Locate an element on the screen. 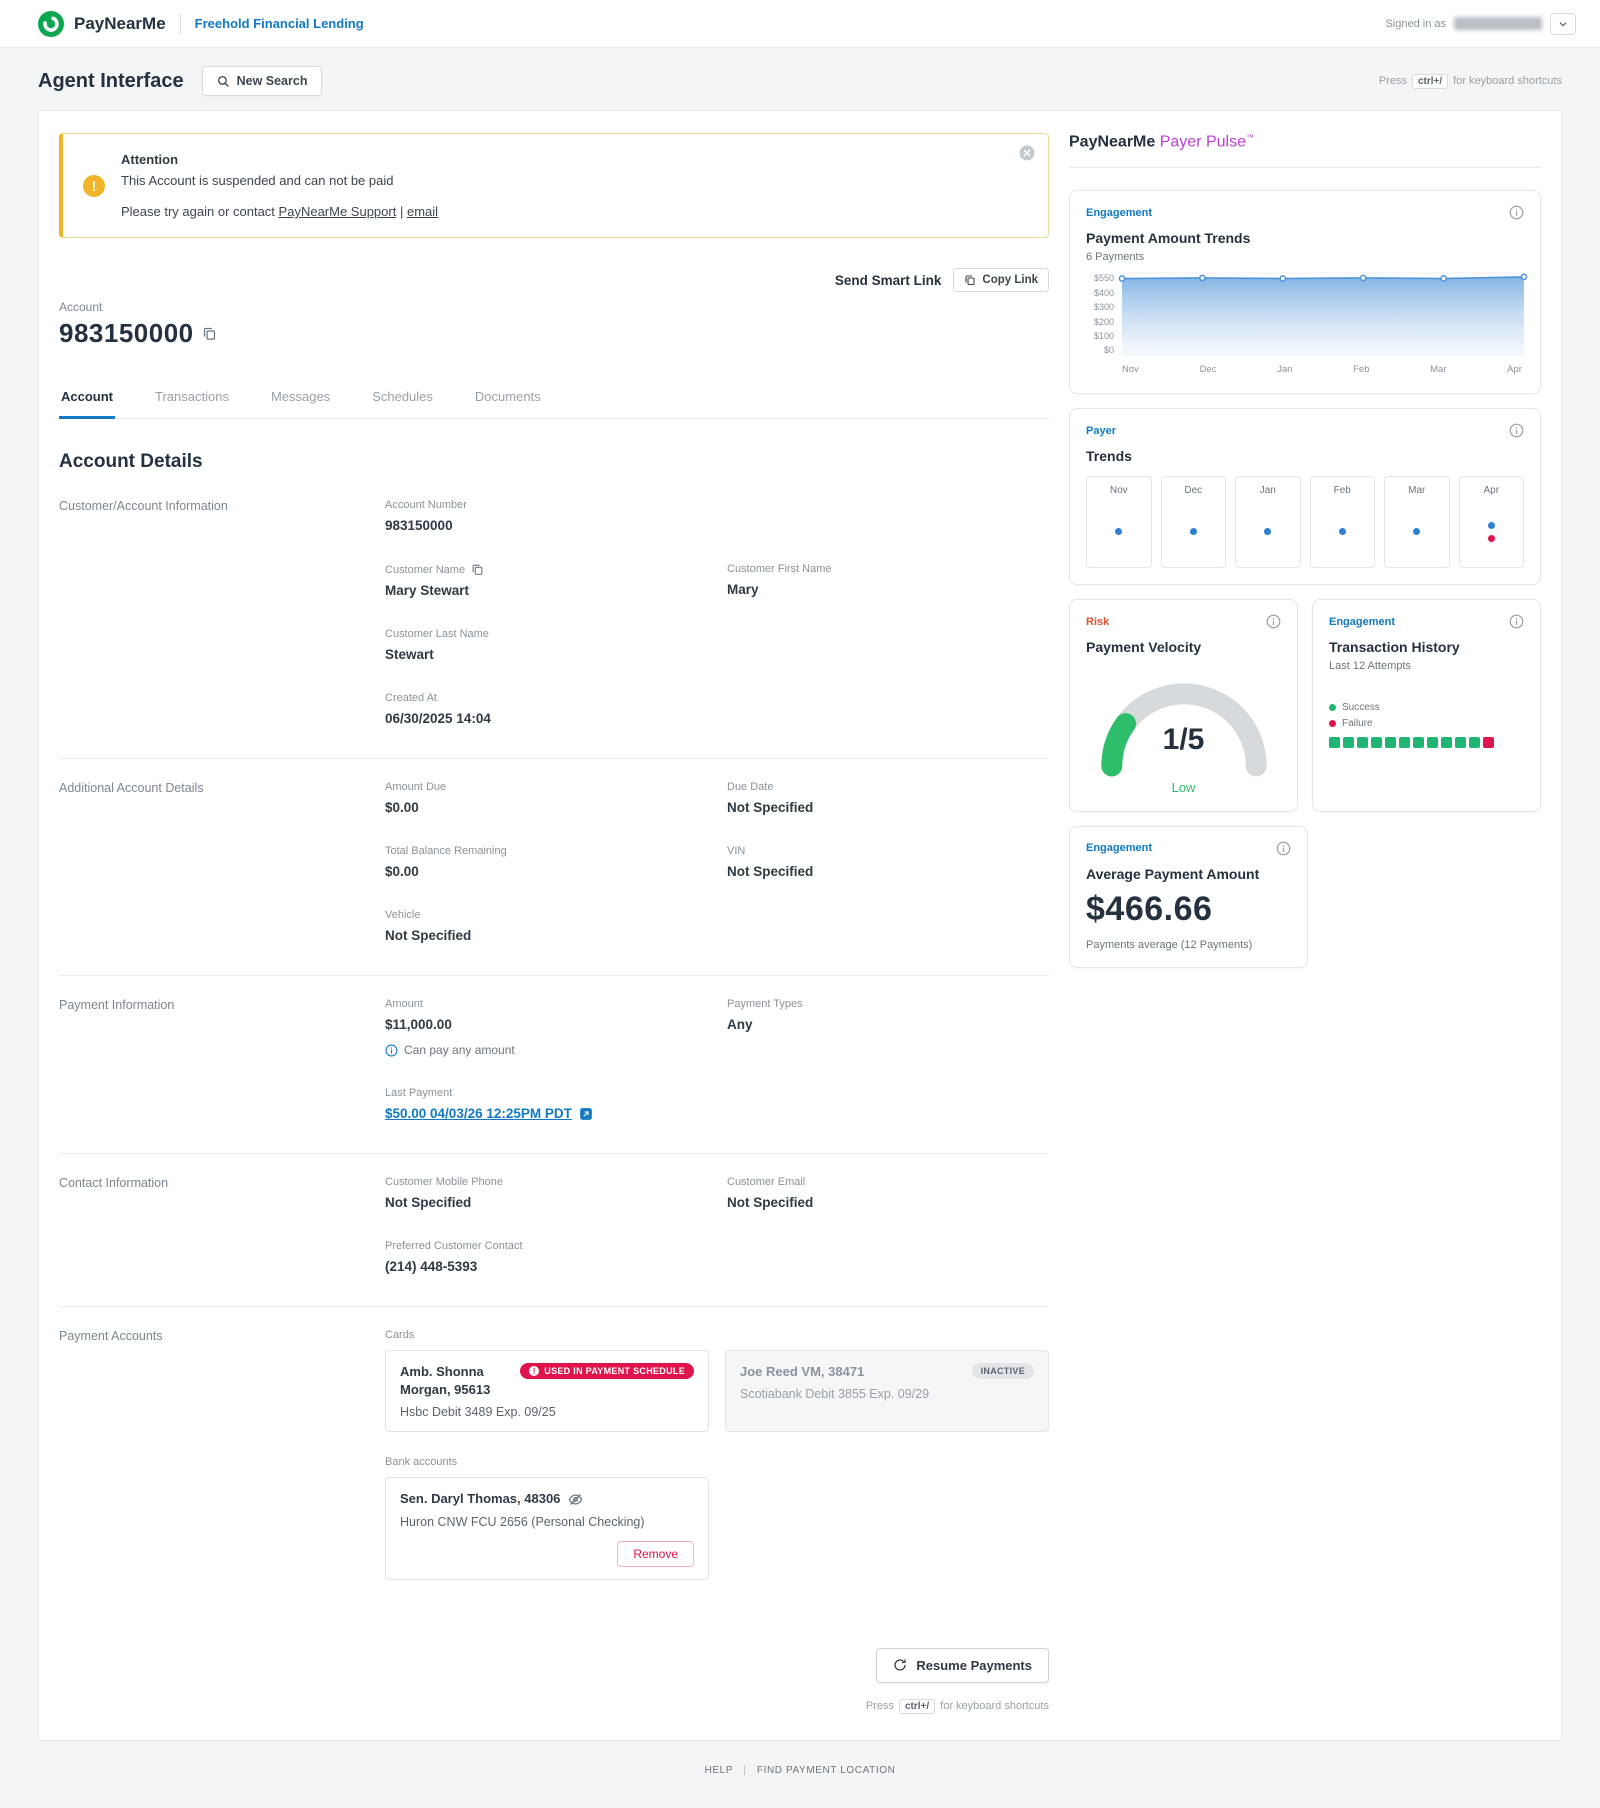 The image size is (1600, 1808). payment-types-field: Payment Types Any is located at coordinates (765, 1015).